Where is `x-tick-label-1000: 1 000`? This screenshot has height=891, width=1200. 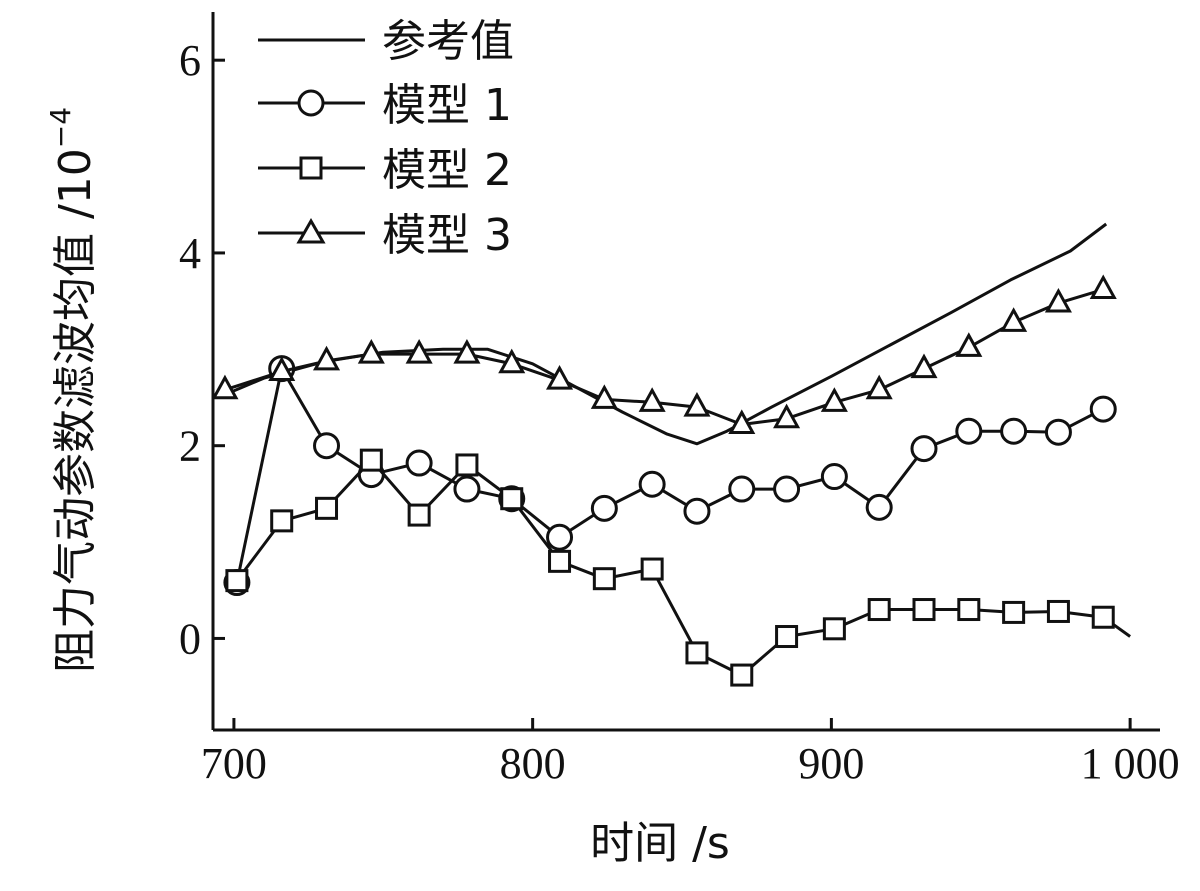 x-tick-label-1000: 1 000 is located at coordinates (1130, 763).